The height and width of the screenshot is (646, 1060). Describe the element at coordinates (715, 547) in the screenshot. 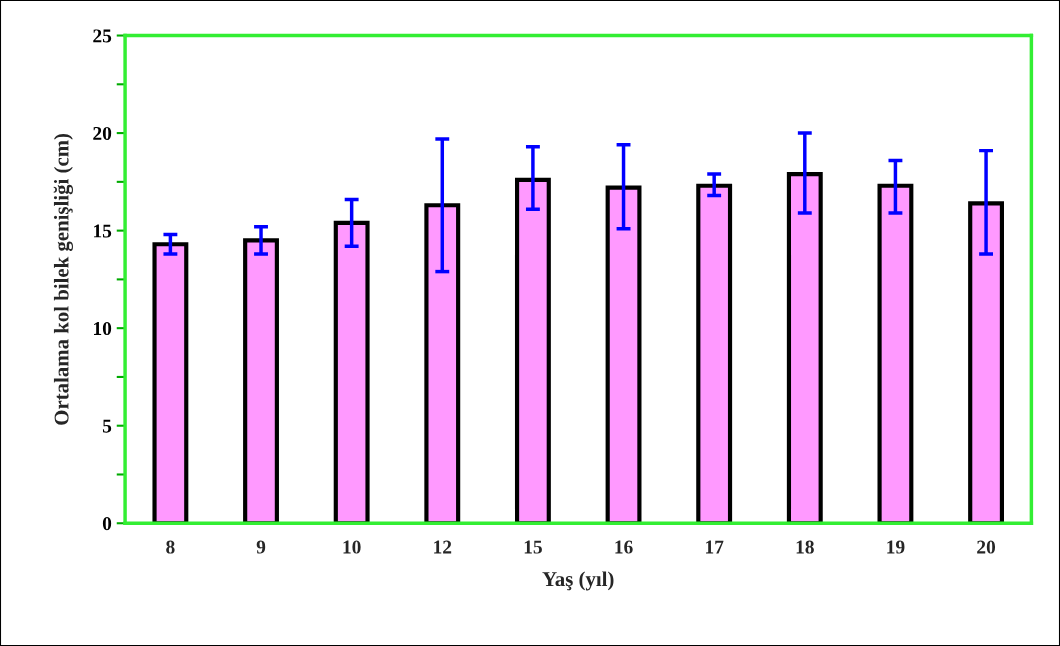

I see `x-tick-label: 17` at that location.